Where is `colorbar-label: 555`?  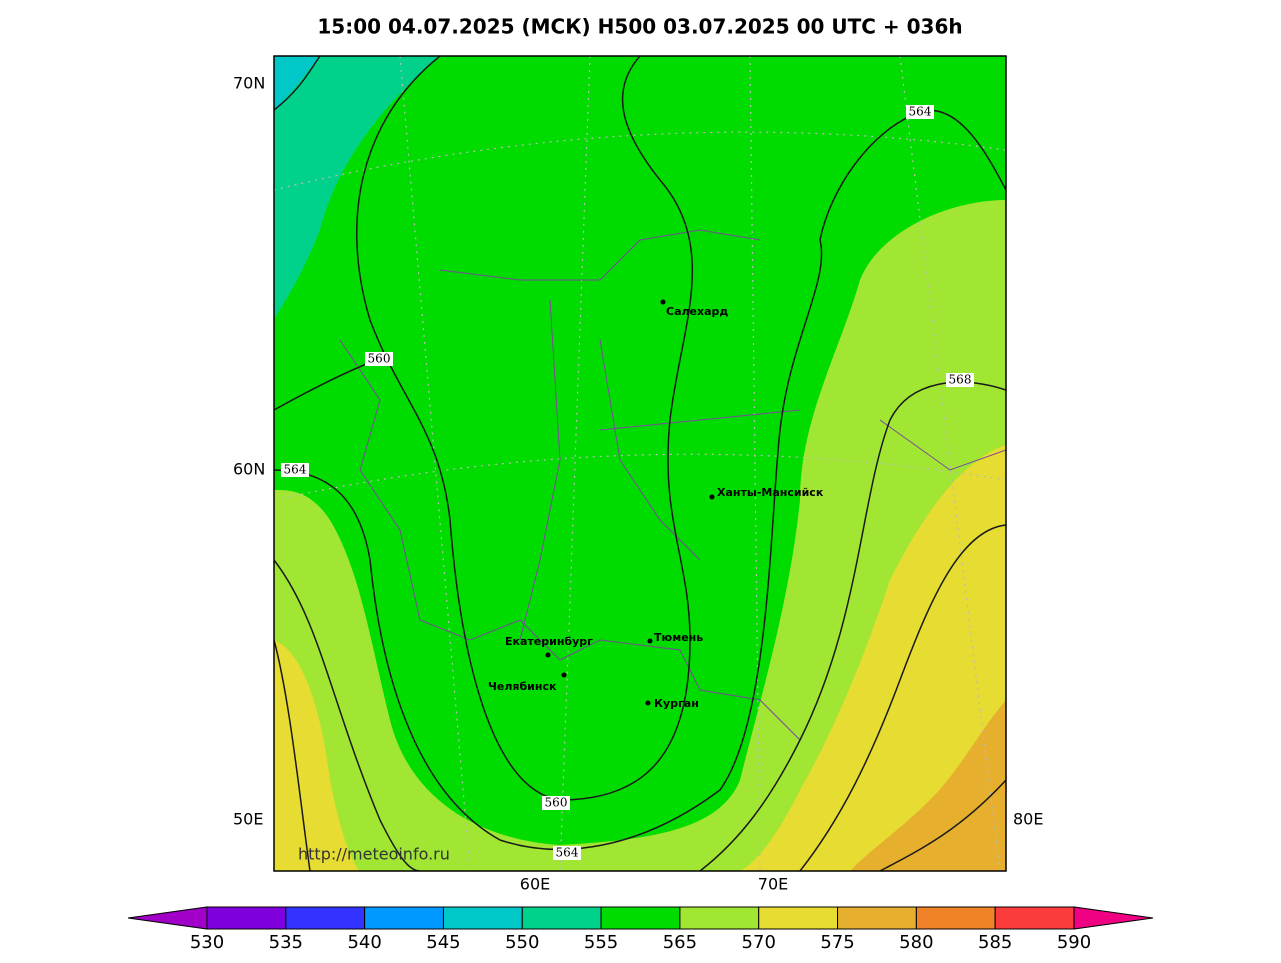
colorbar-label: 555 is located at coordinates (601, 942).